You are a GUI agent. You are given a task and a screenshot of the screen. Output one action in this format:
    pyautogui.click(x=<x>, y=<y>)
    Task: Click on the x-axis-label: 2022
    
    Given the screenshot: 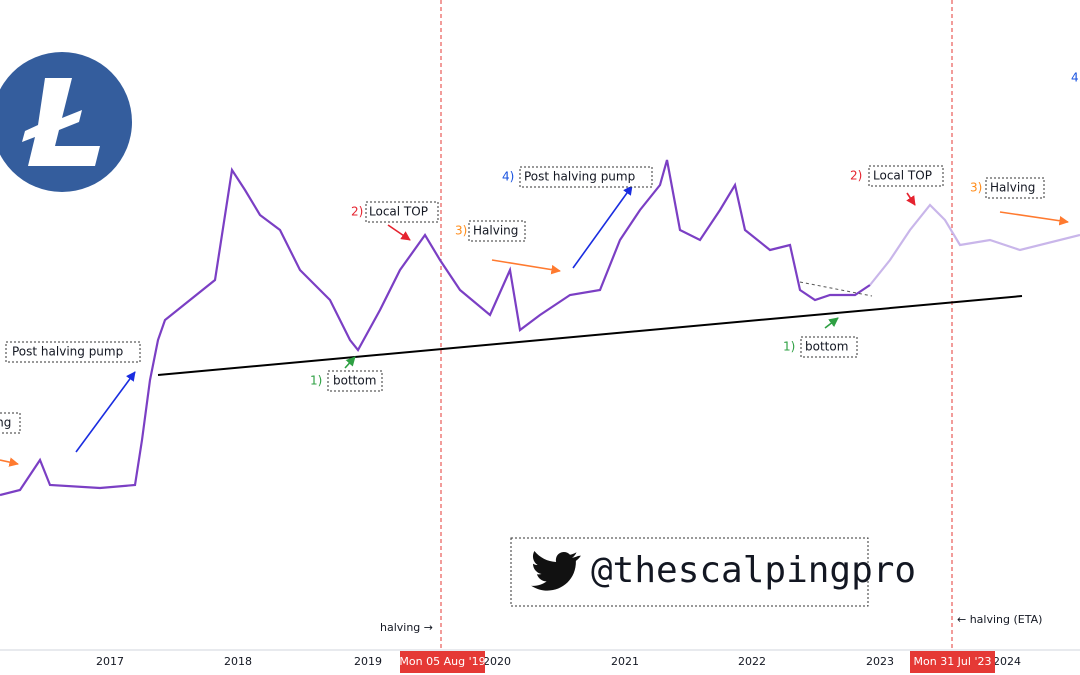 What is the action you would take?
    pyautogui.click(x=752, y=661)
    